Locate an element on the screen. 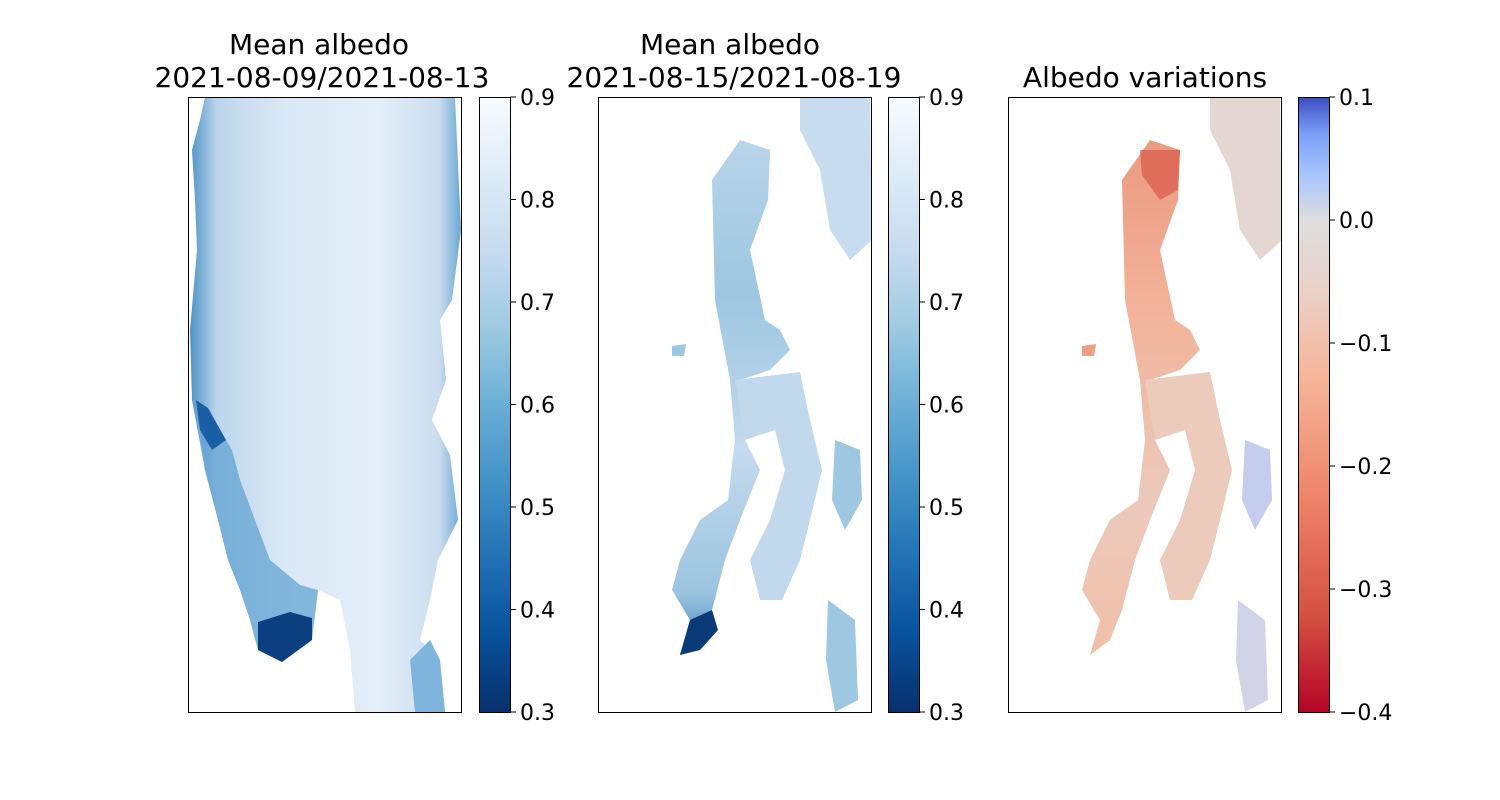 Image resolution: width=1500 pixels, height=800 pixels. panel-1-axes-frame is located at coordinates (325, 405).